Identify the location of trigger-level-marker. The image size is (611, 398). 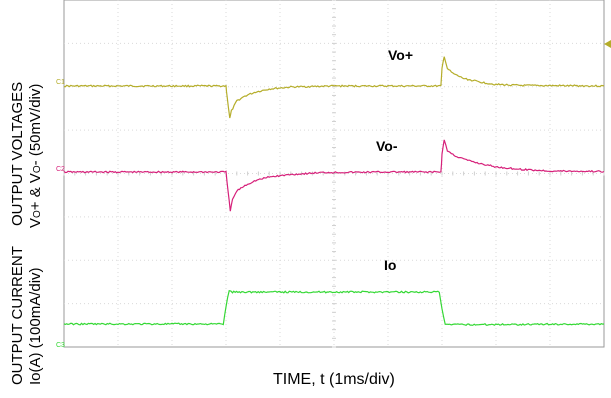
(607, 44).